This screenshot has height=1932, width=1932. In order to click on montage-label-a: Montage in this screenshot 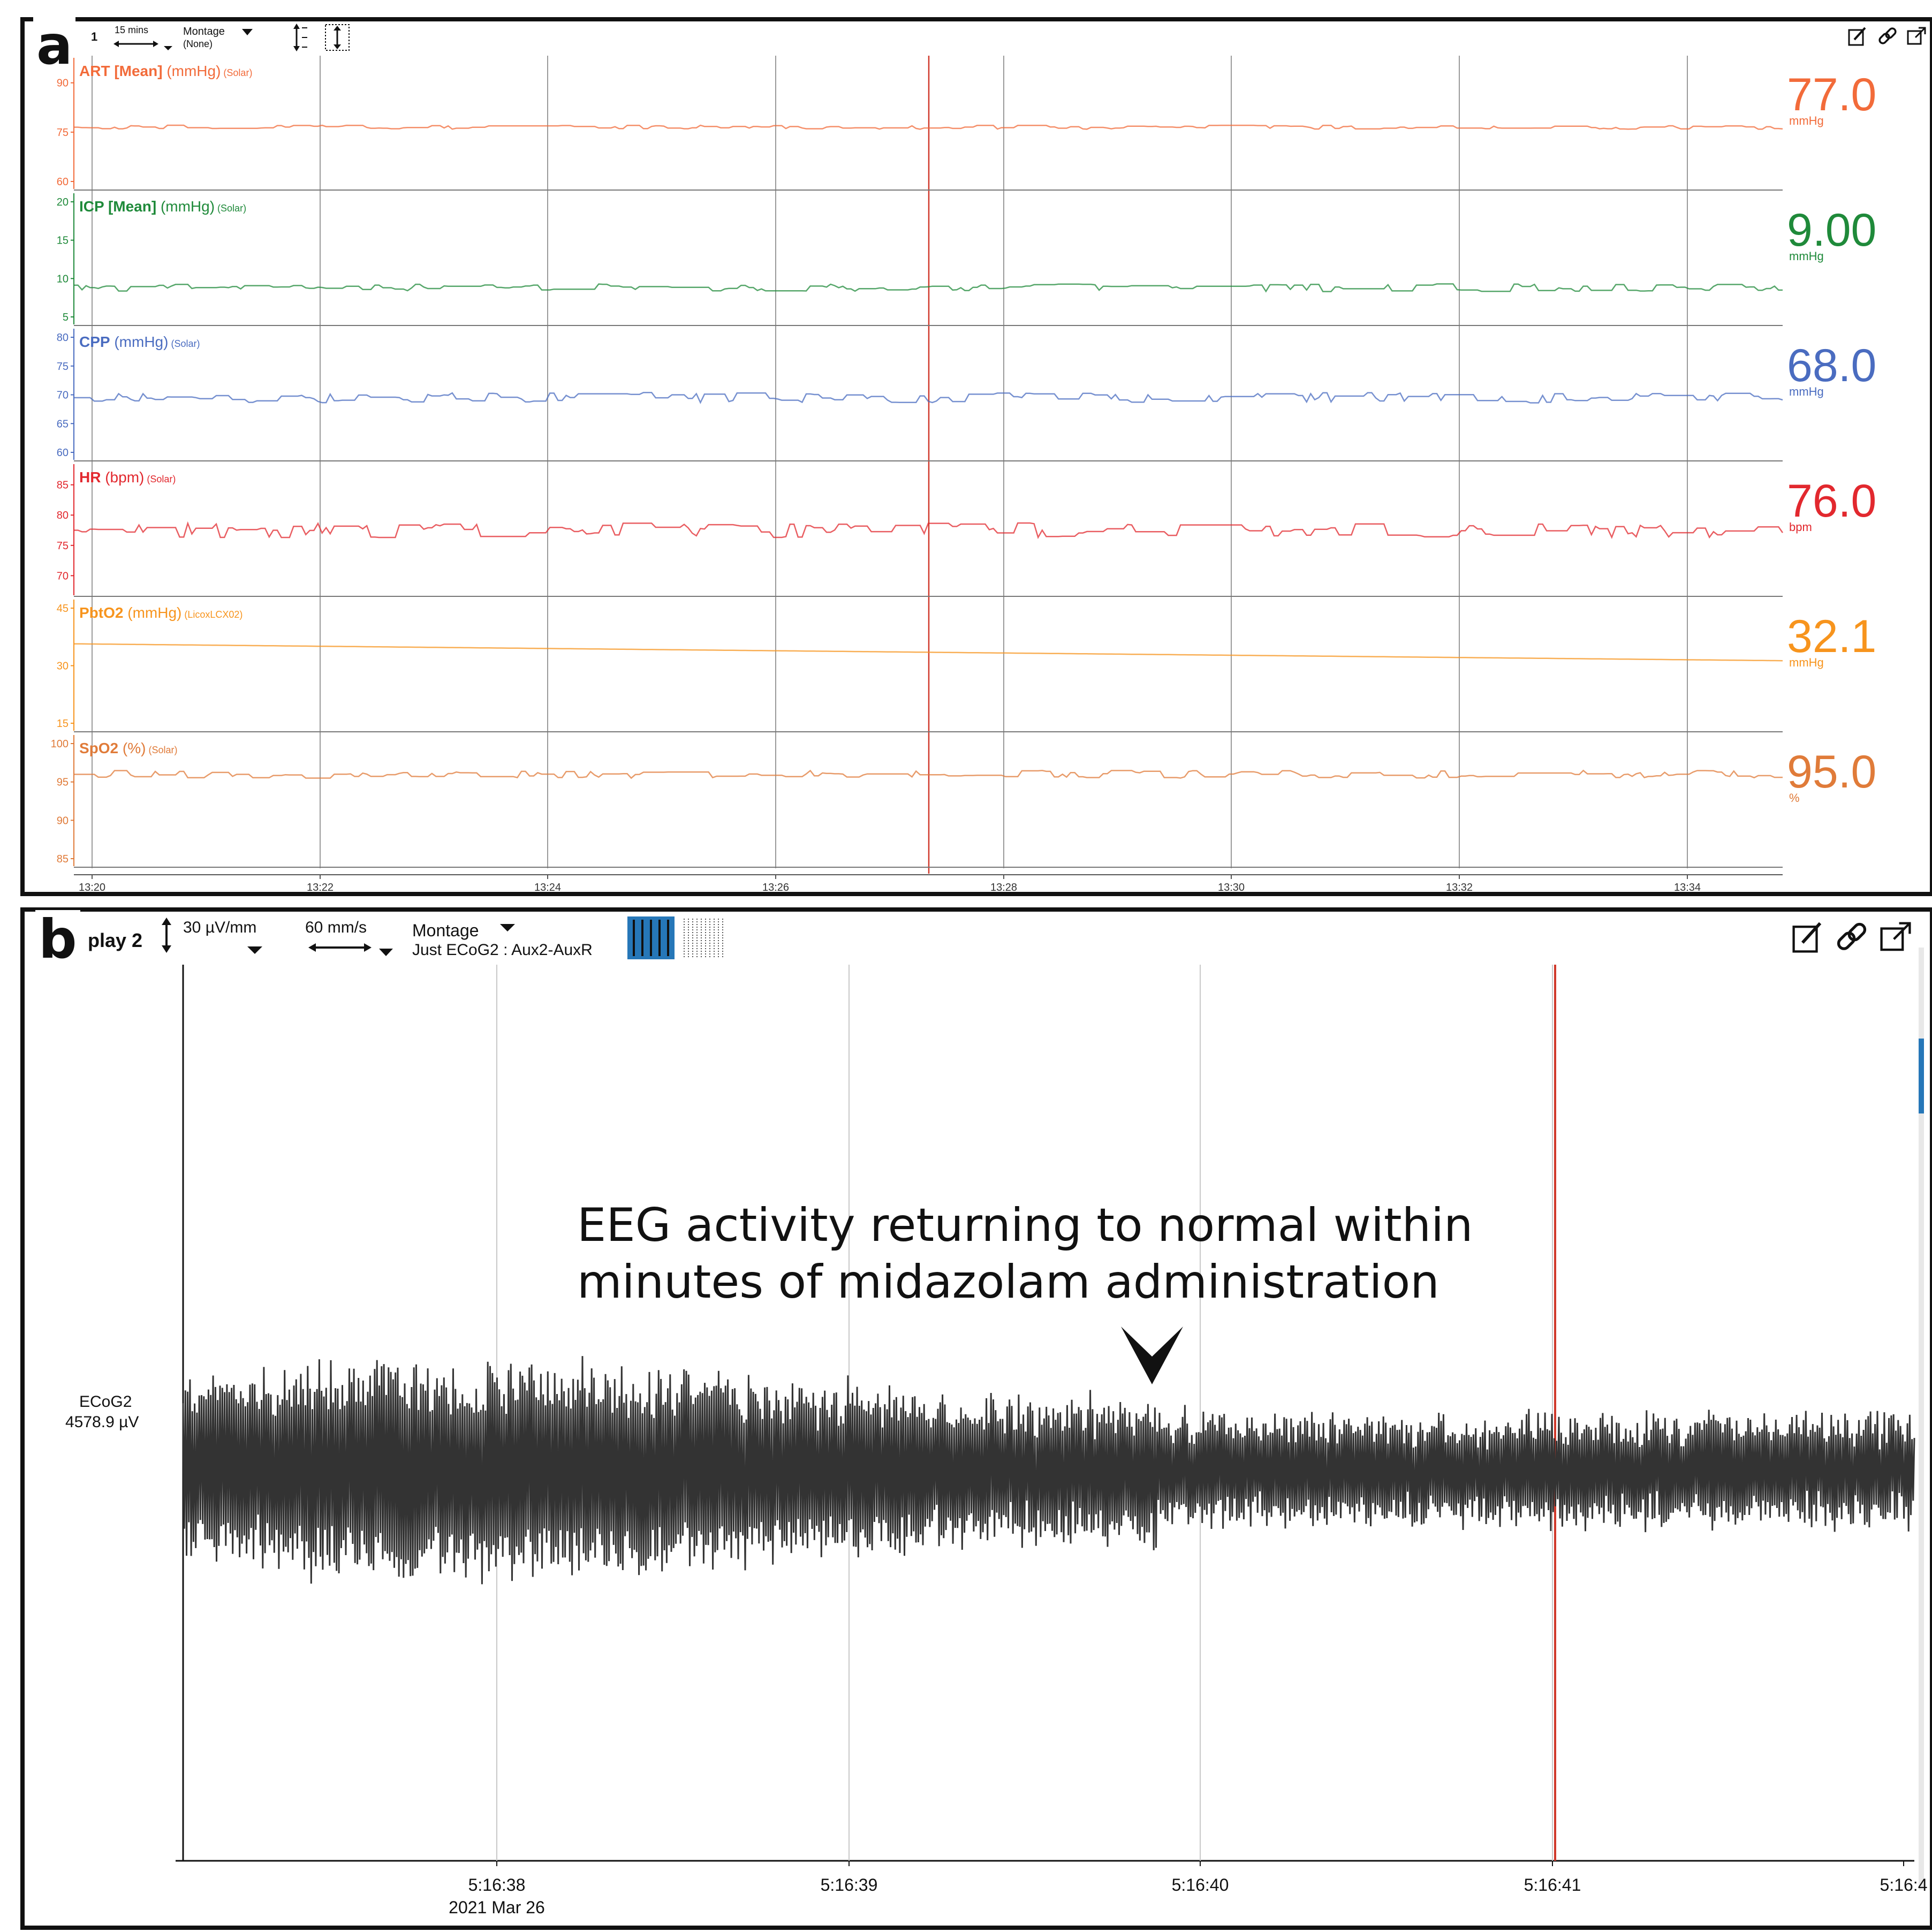, I will do `click(204, 31)`.